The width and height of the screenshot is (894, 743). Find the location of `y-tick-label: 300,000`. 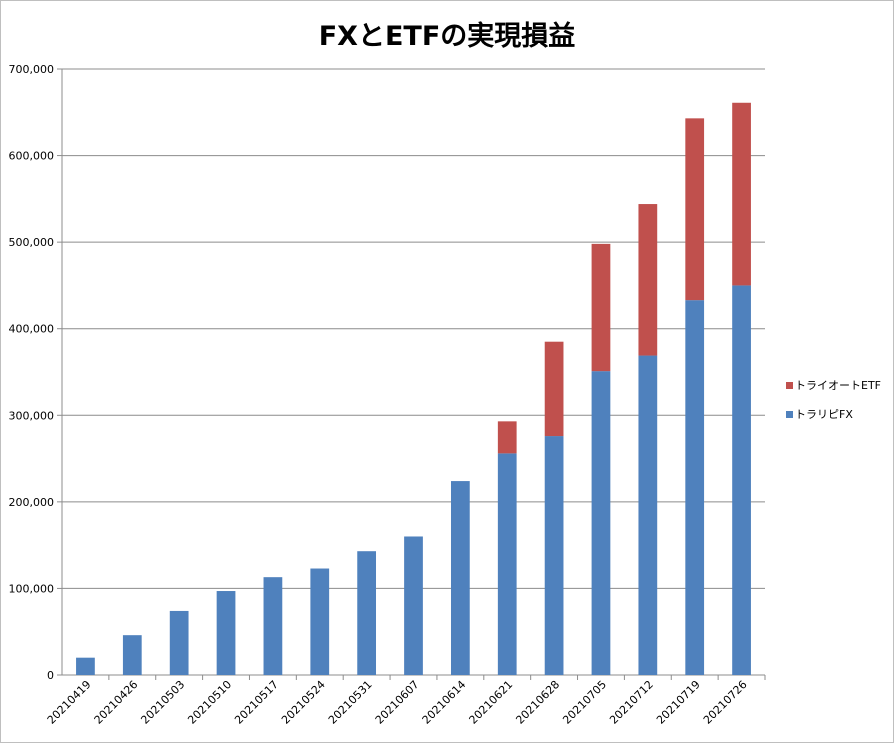

y-tick-label: 300,000 is located at coordinates (32, 415).